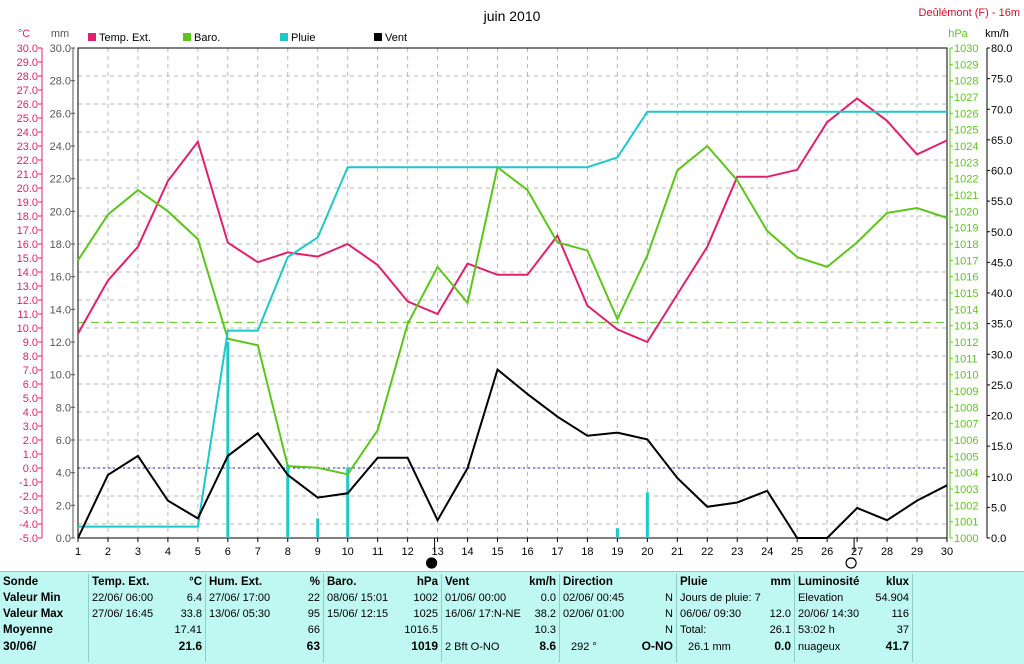 This screenshot has width=1024, height=664. I want to click on x-tick-label: 21, so click(677, 552).